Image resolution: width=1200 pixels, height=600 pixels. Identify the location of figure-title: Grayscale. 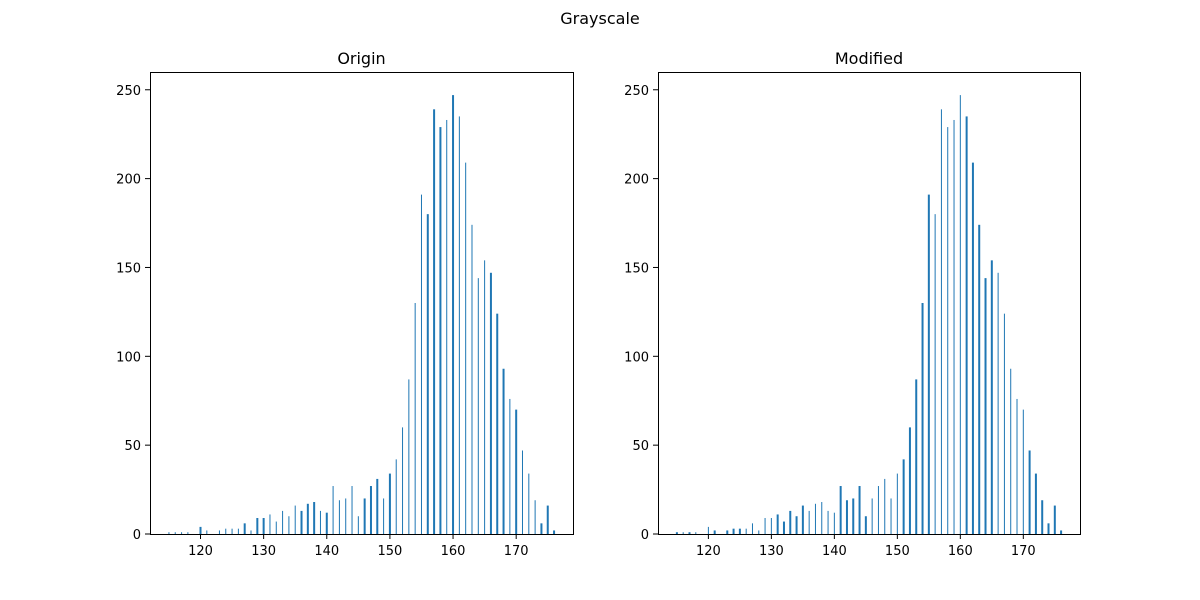
(600, 18).